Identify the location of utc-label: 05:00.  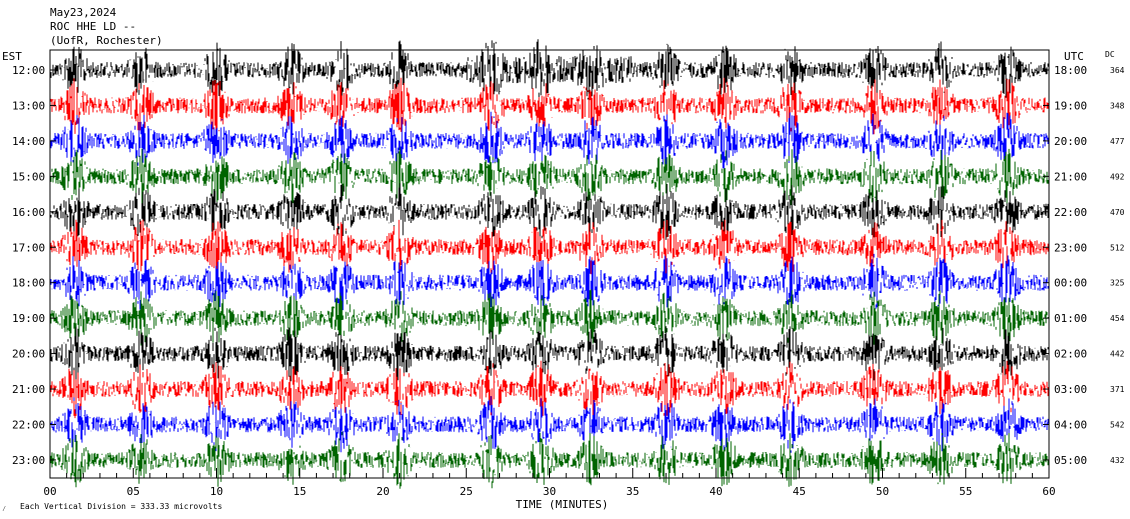
(1070, 460).